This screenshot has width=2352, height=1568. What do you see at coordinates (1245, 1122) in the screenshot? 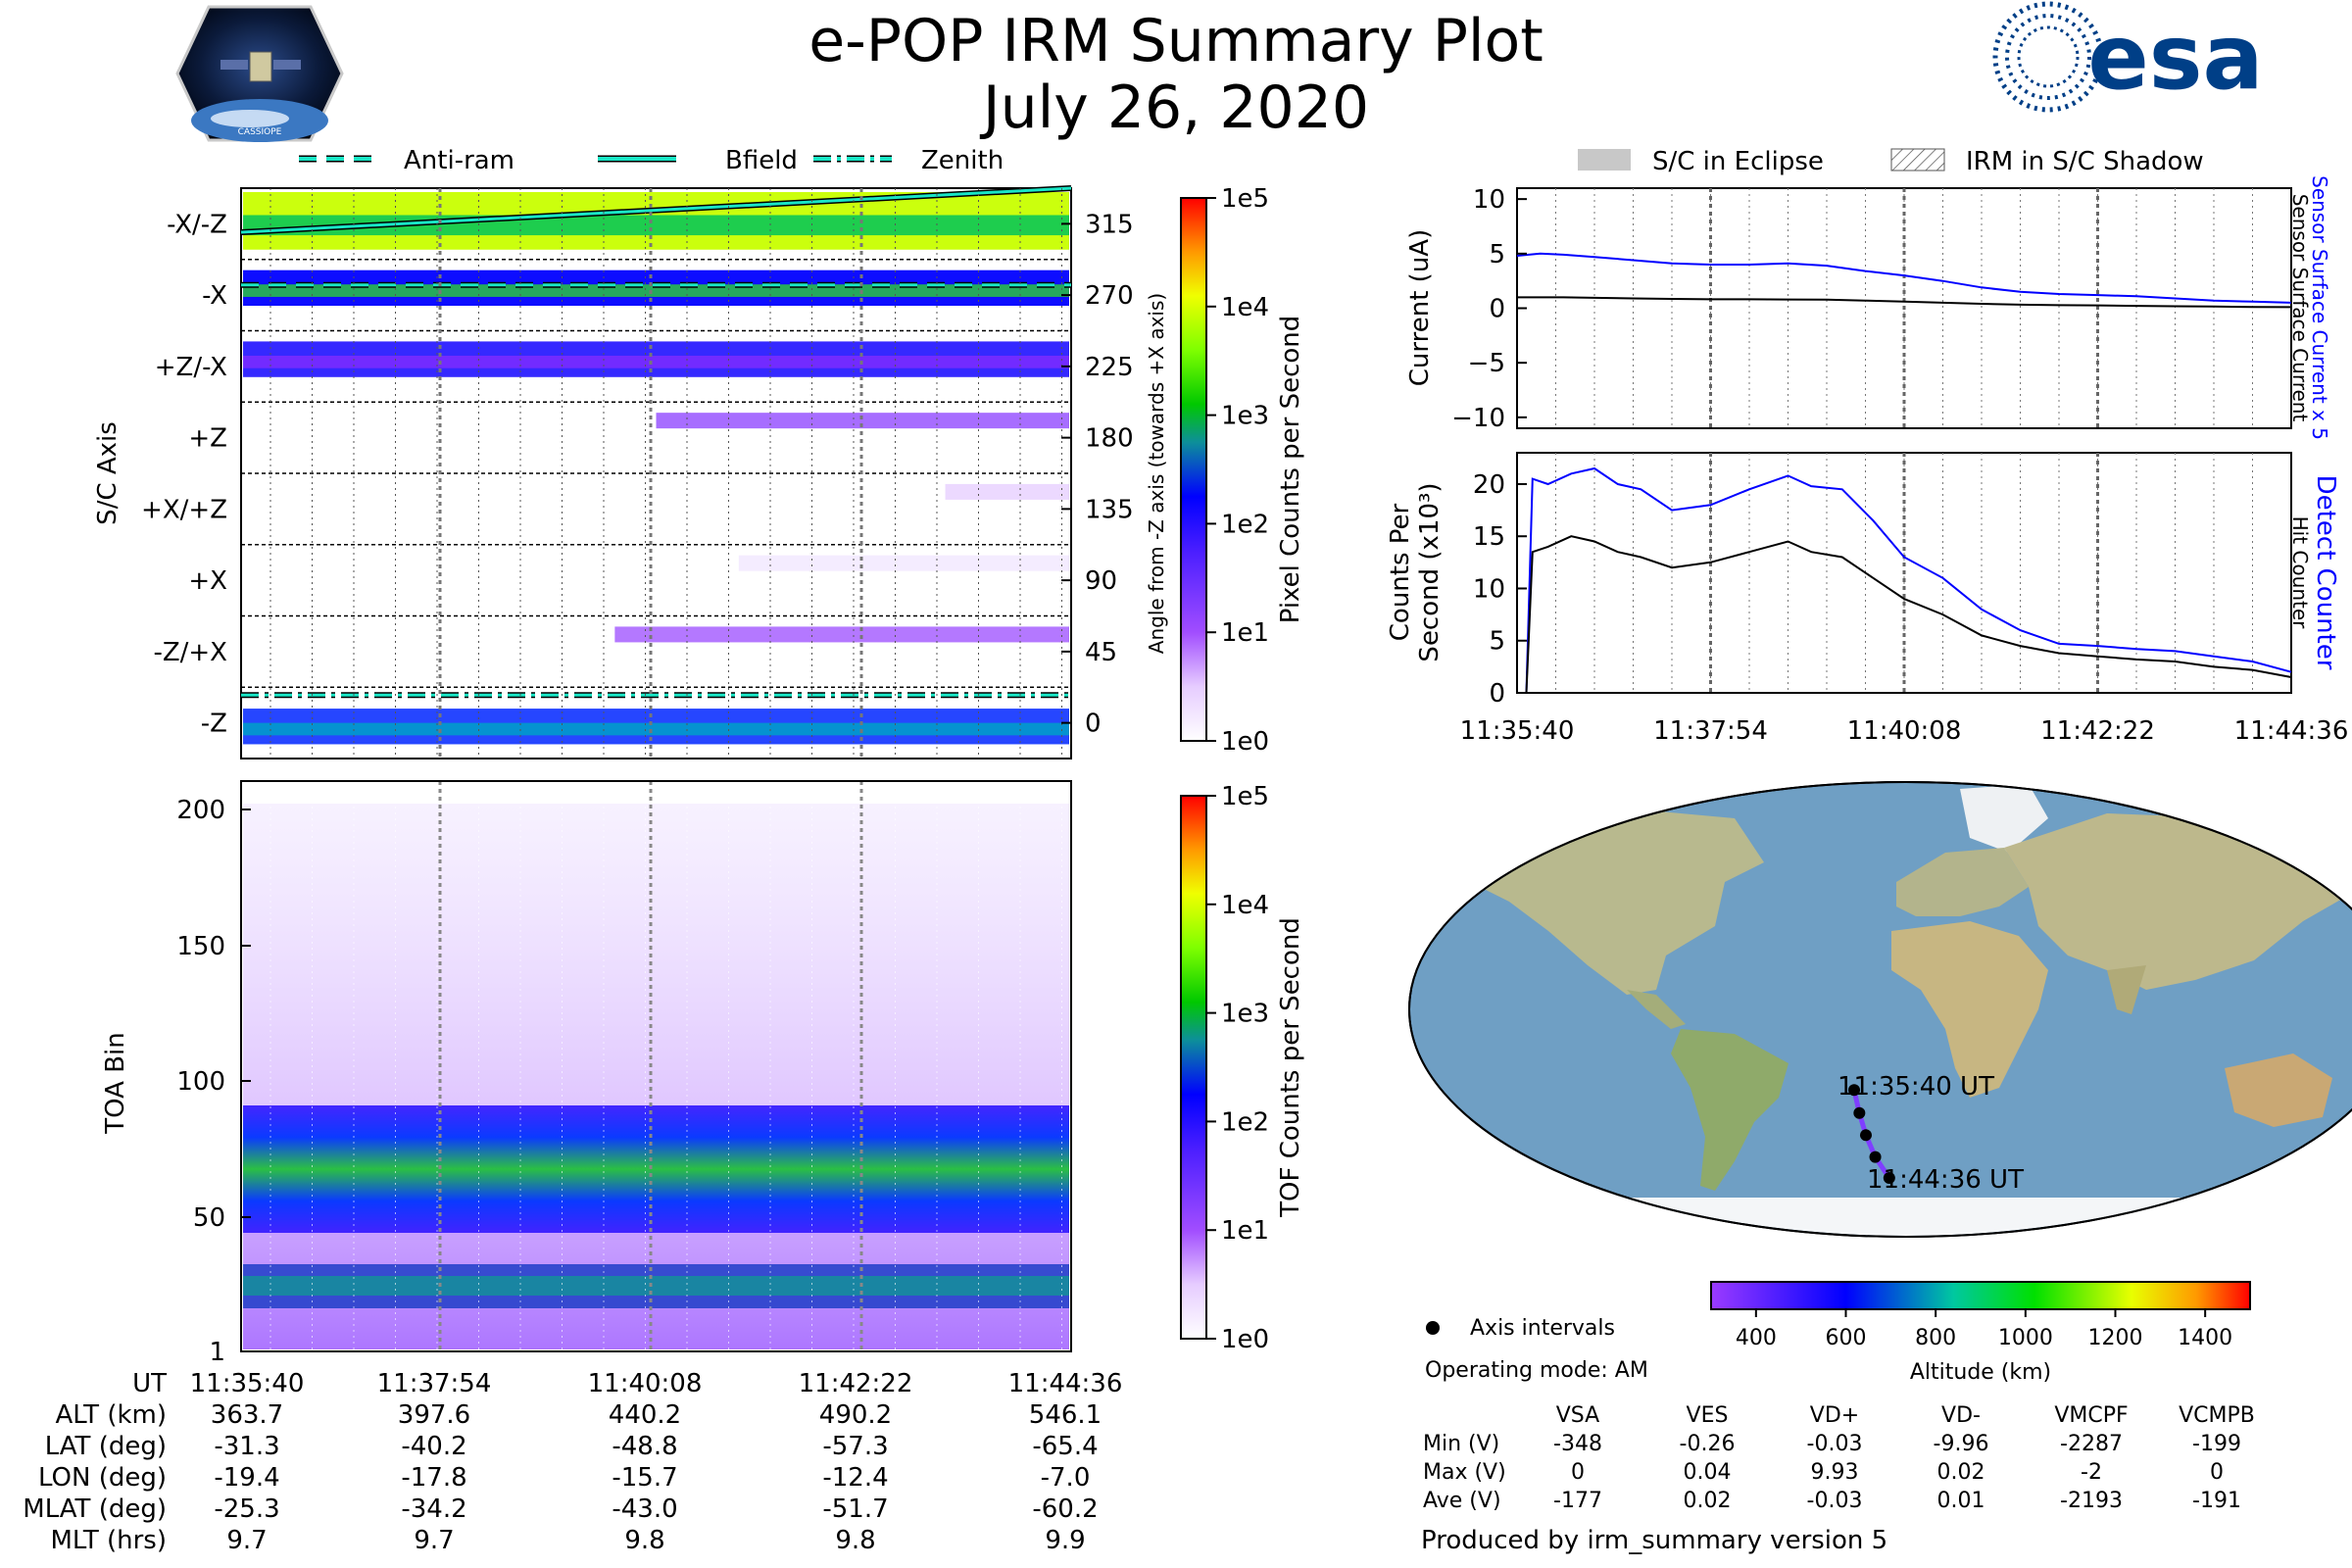
I see `tof-colorbar-tick-label: 1e2` at bounding box center [1245, 1122].